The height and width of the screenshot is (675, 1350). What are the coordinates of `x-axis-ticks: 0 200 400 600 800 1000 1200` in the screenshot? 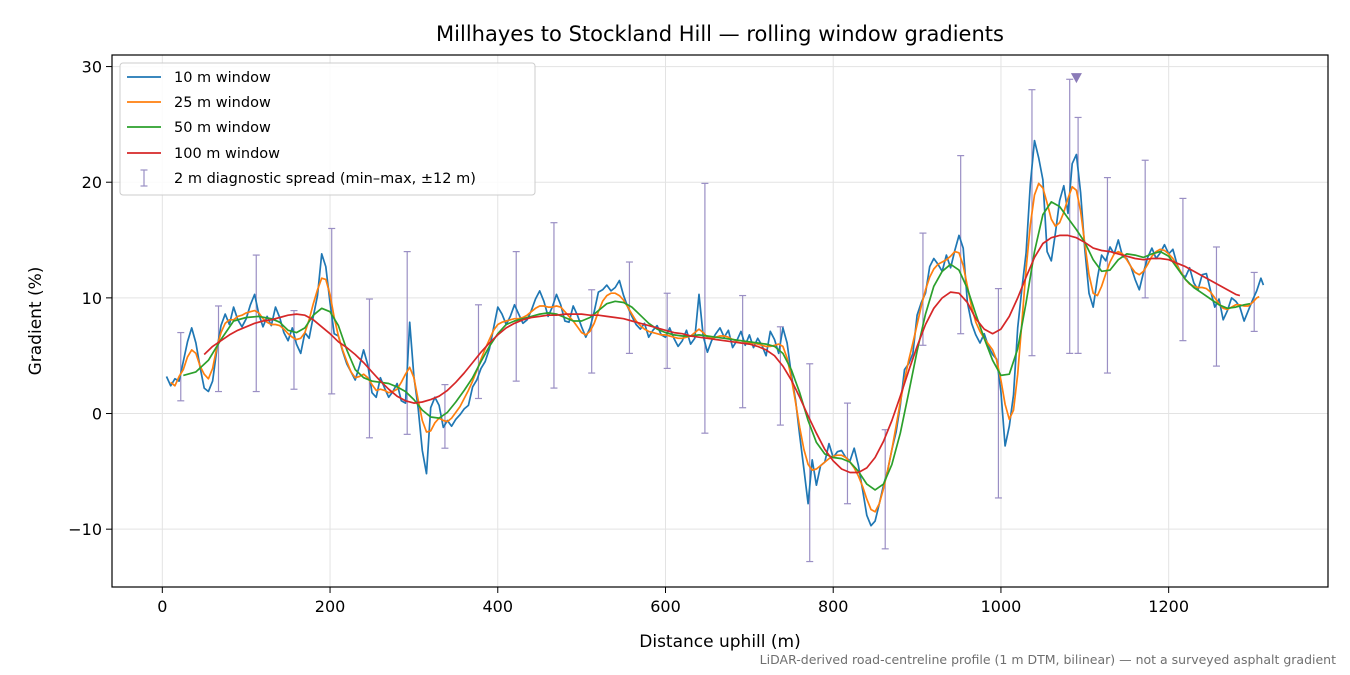 It's located at (673, 601).